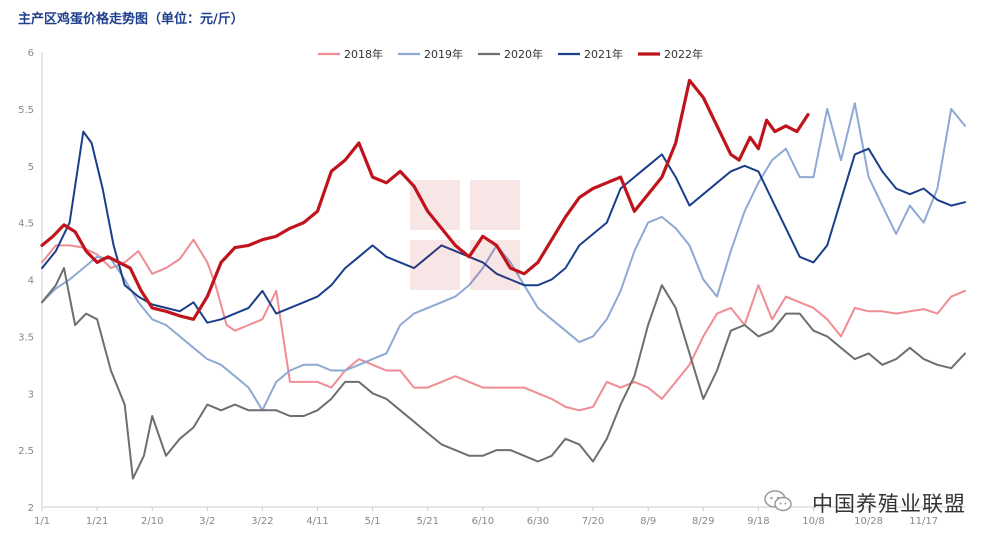 The width and height of the screenshot is (1000, 548). I want to click on y-tick-label: 5, so click(31, 167).